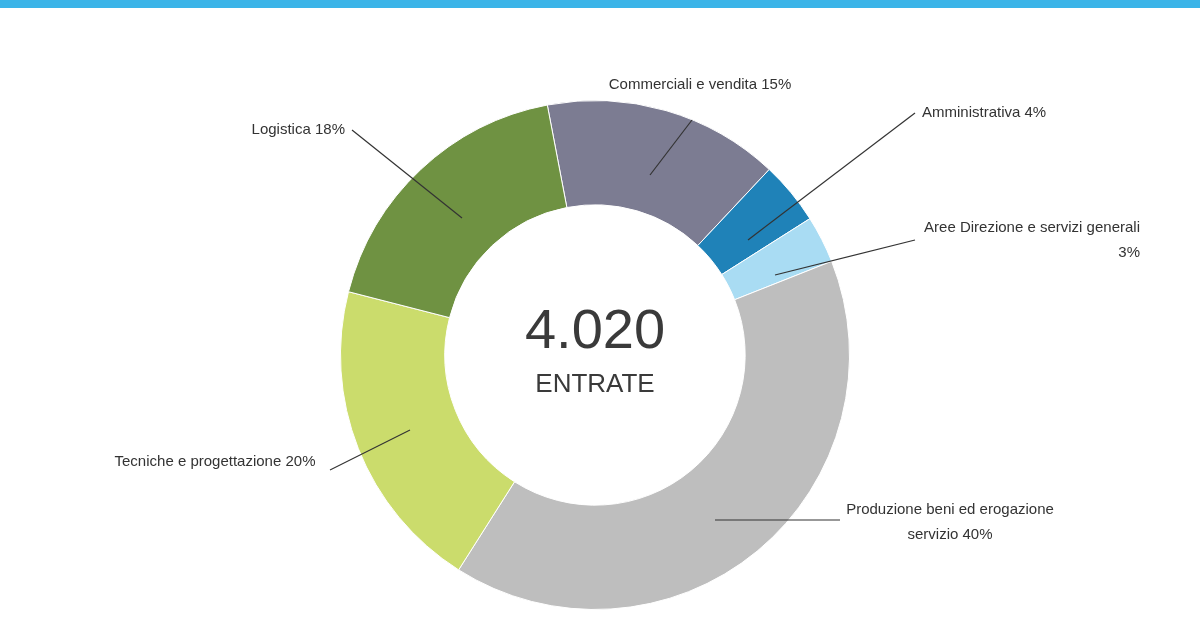 The height and width of the screenshot is (630, 1200). I want to click on data-label: 3%, so click(1129, 252).